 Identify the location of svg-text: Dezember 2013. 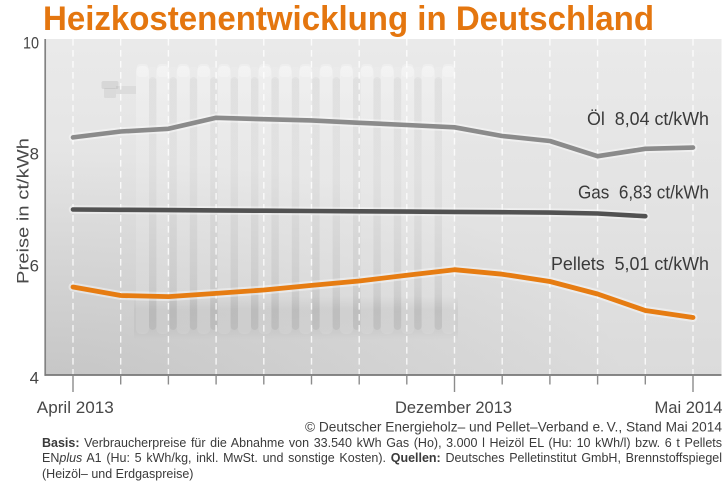
(453, 408).